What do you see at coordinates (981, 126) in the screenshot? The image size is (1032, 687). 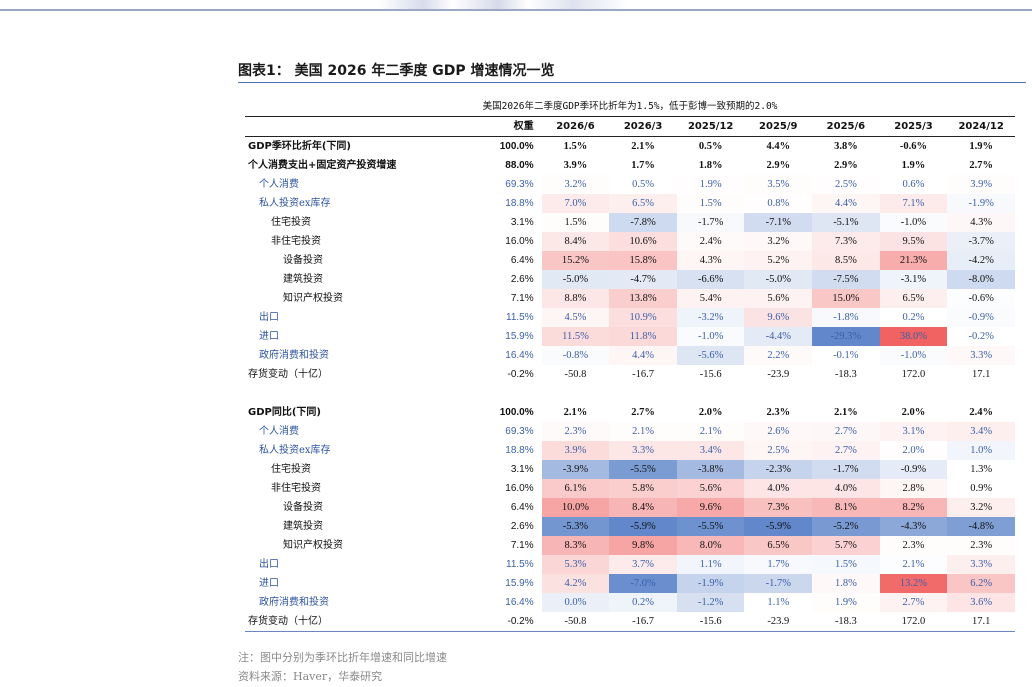 I see `header-date: 2024/12` at bounding box center [981, 126].